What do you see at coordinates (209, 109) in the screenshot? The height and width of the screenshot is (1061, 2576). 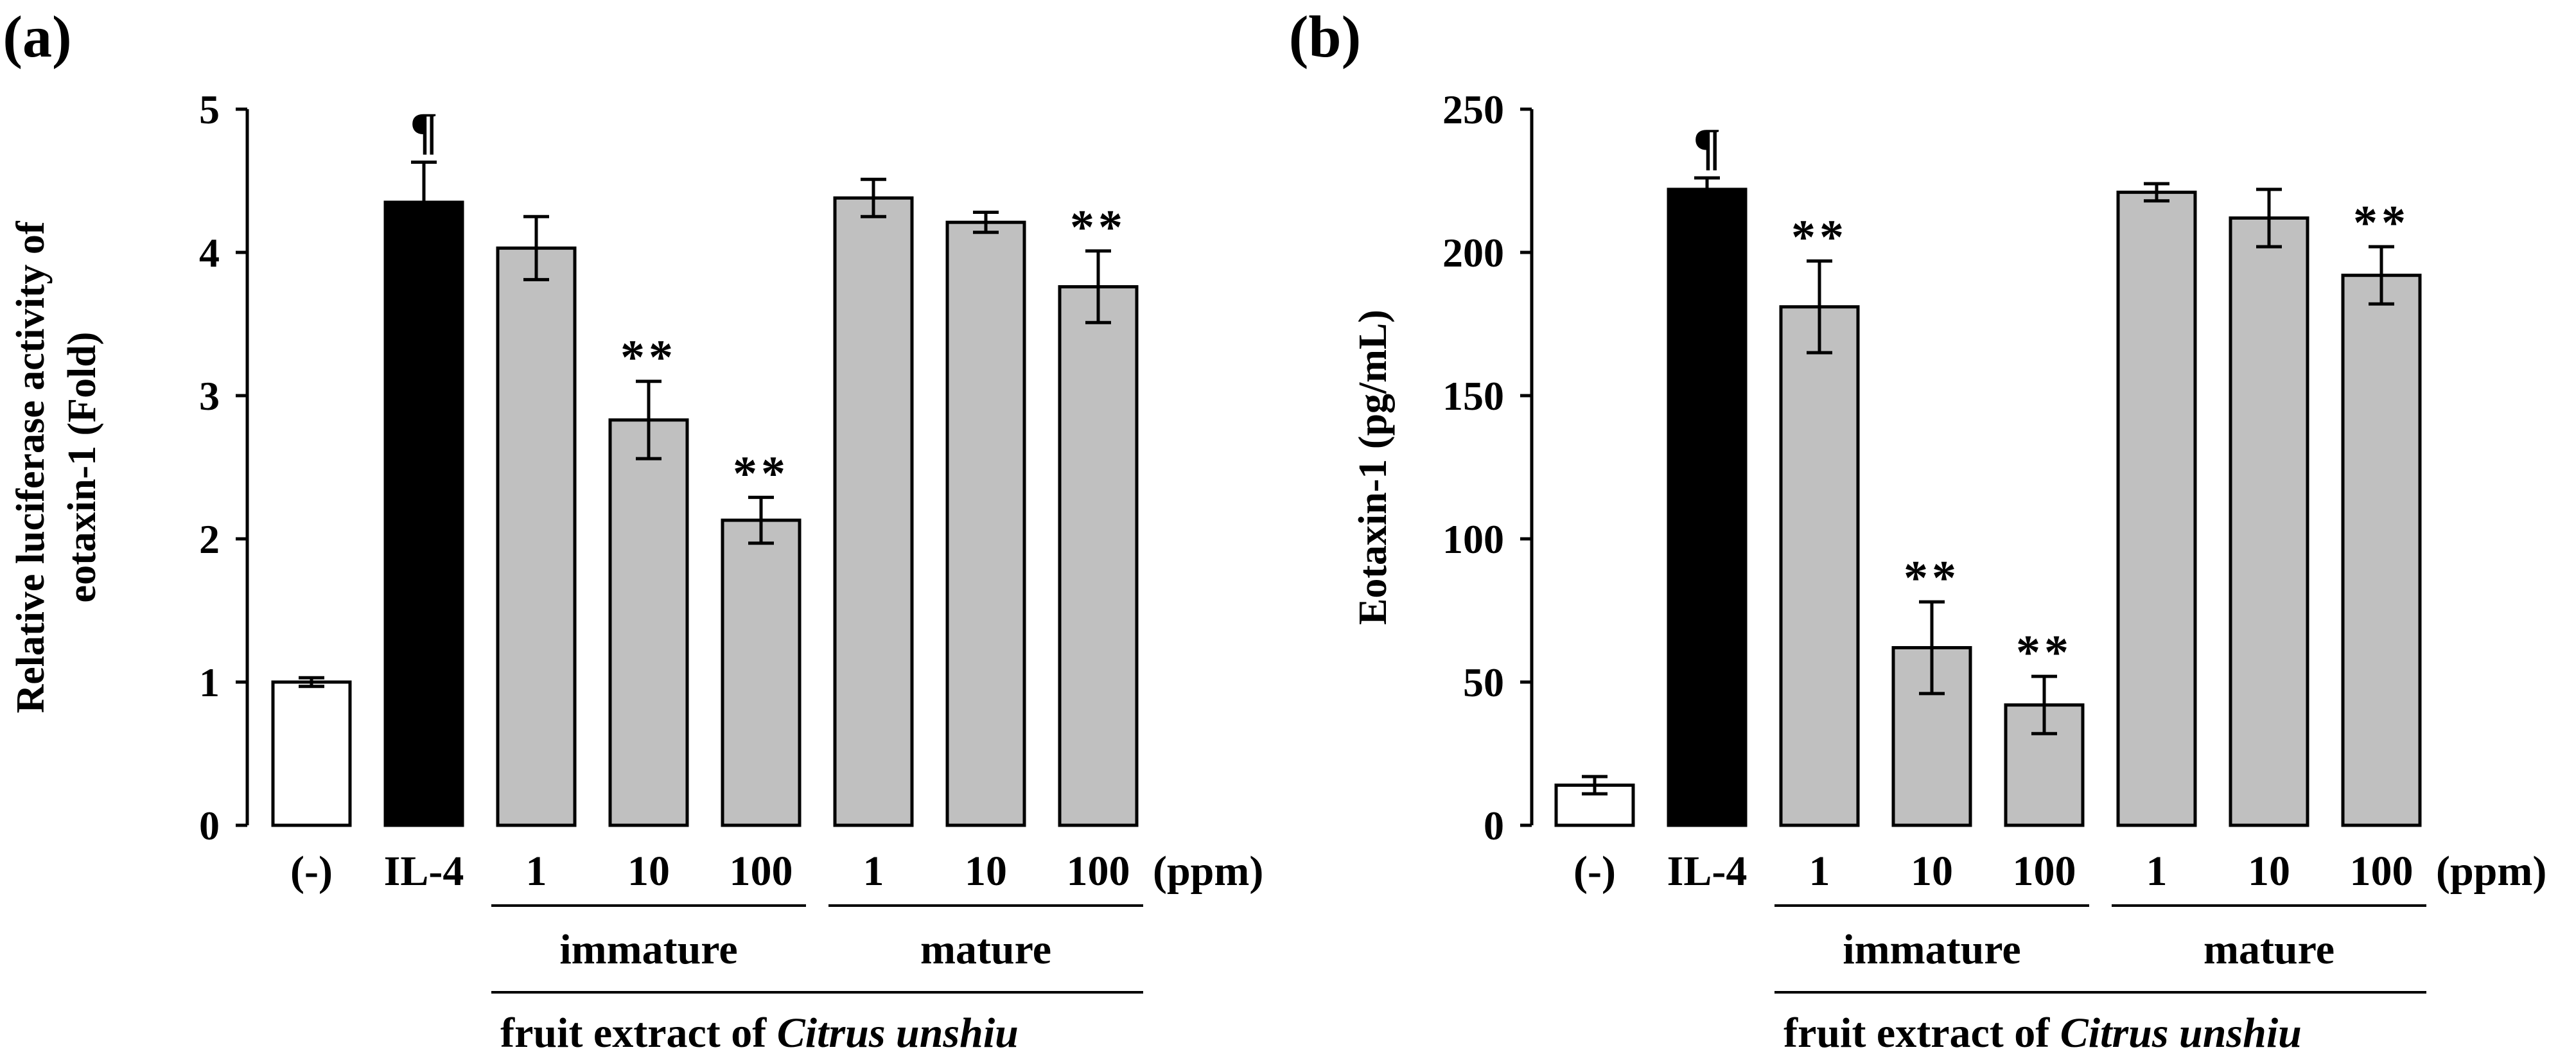 I see `y-tick-label: 5` at bounding box center [209, 109].